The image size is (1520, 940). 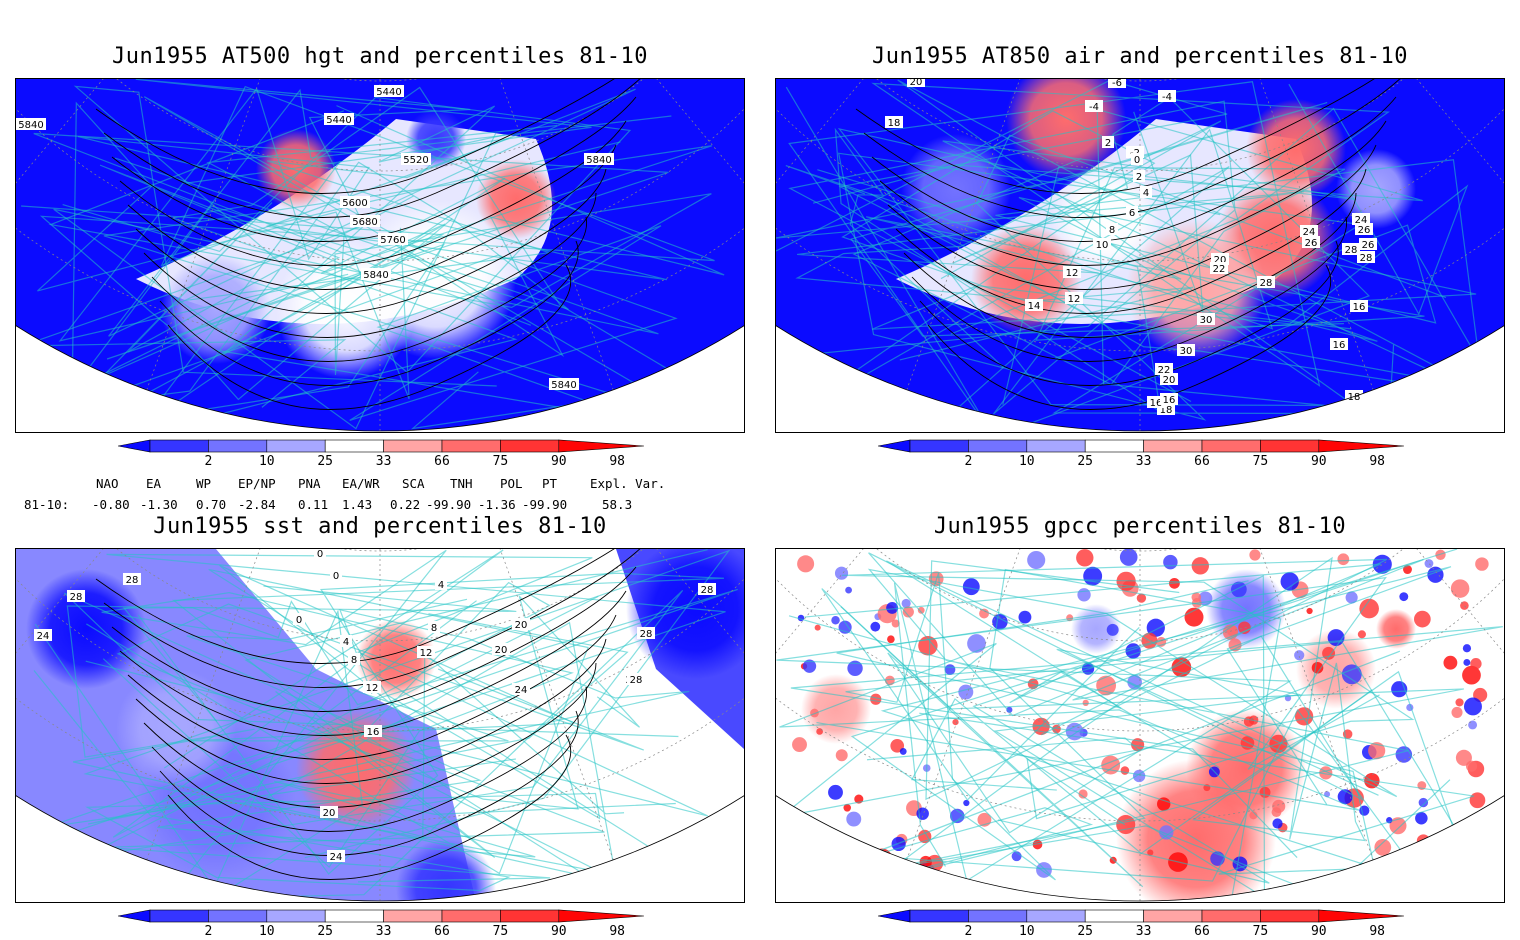 I want to click on index-value-tnh: -99.90, so click(x=449, y=504).